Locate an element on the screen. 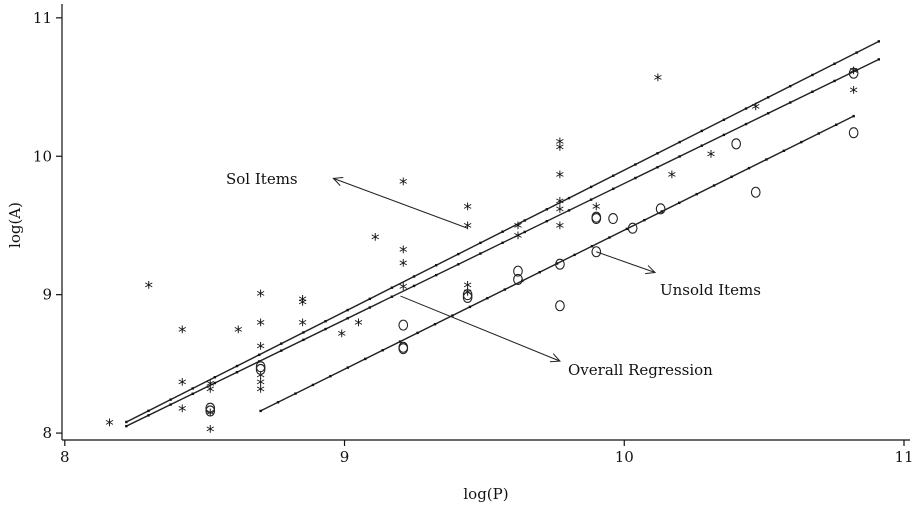 This screenshot has width=915, height=506. annotation-label: Sol Items is located at coordinates (262, 179).